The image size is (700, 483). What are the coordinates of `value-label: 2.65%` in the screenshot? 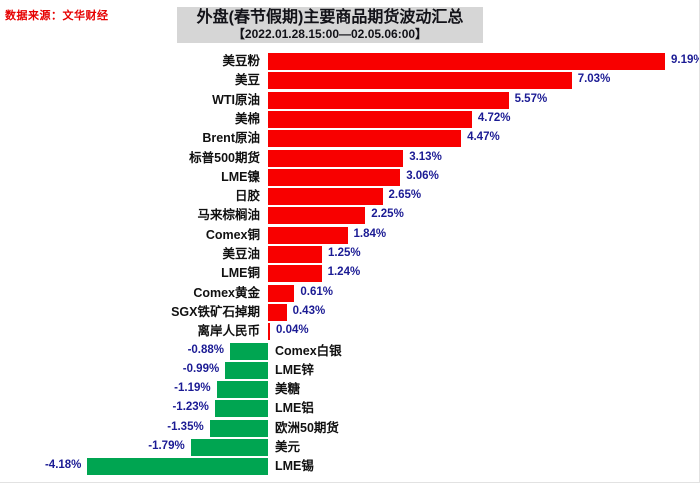 It's located at (405, 195).